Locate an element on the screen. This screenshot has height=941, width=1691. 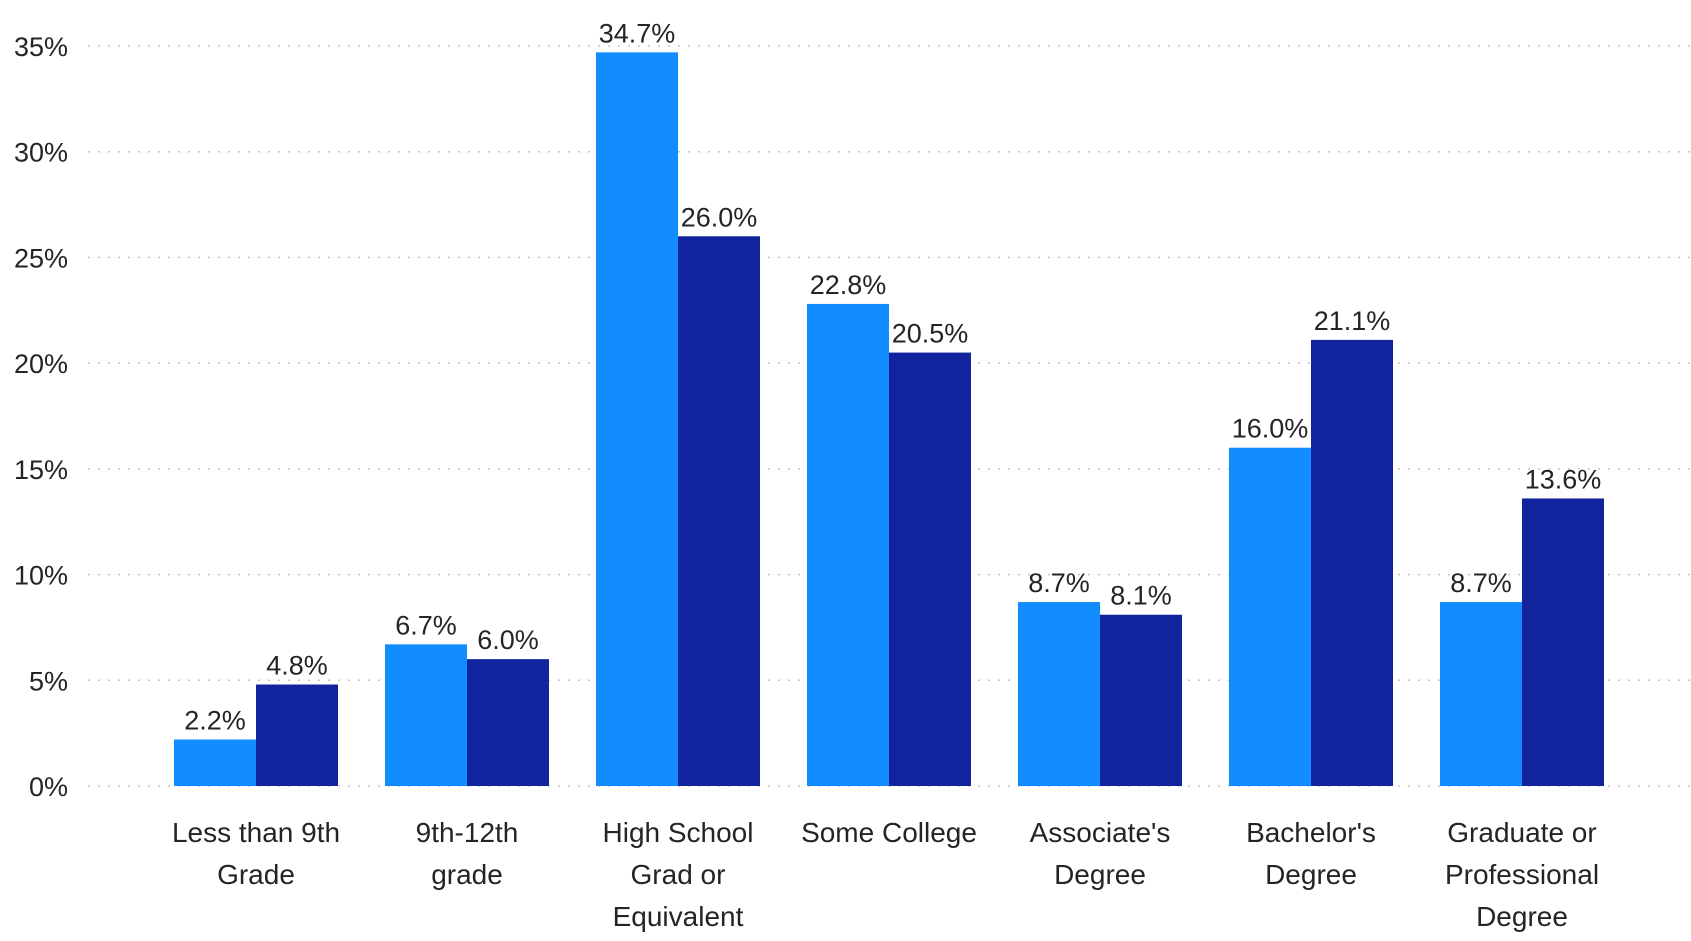
y-tick-label: 35% is located at coordinates (41, 47).